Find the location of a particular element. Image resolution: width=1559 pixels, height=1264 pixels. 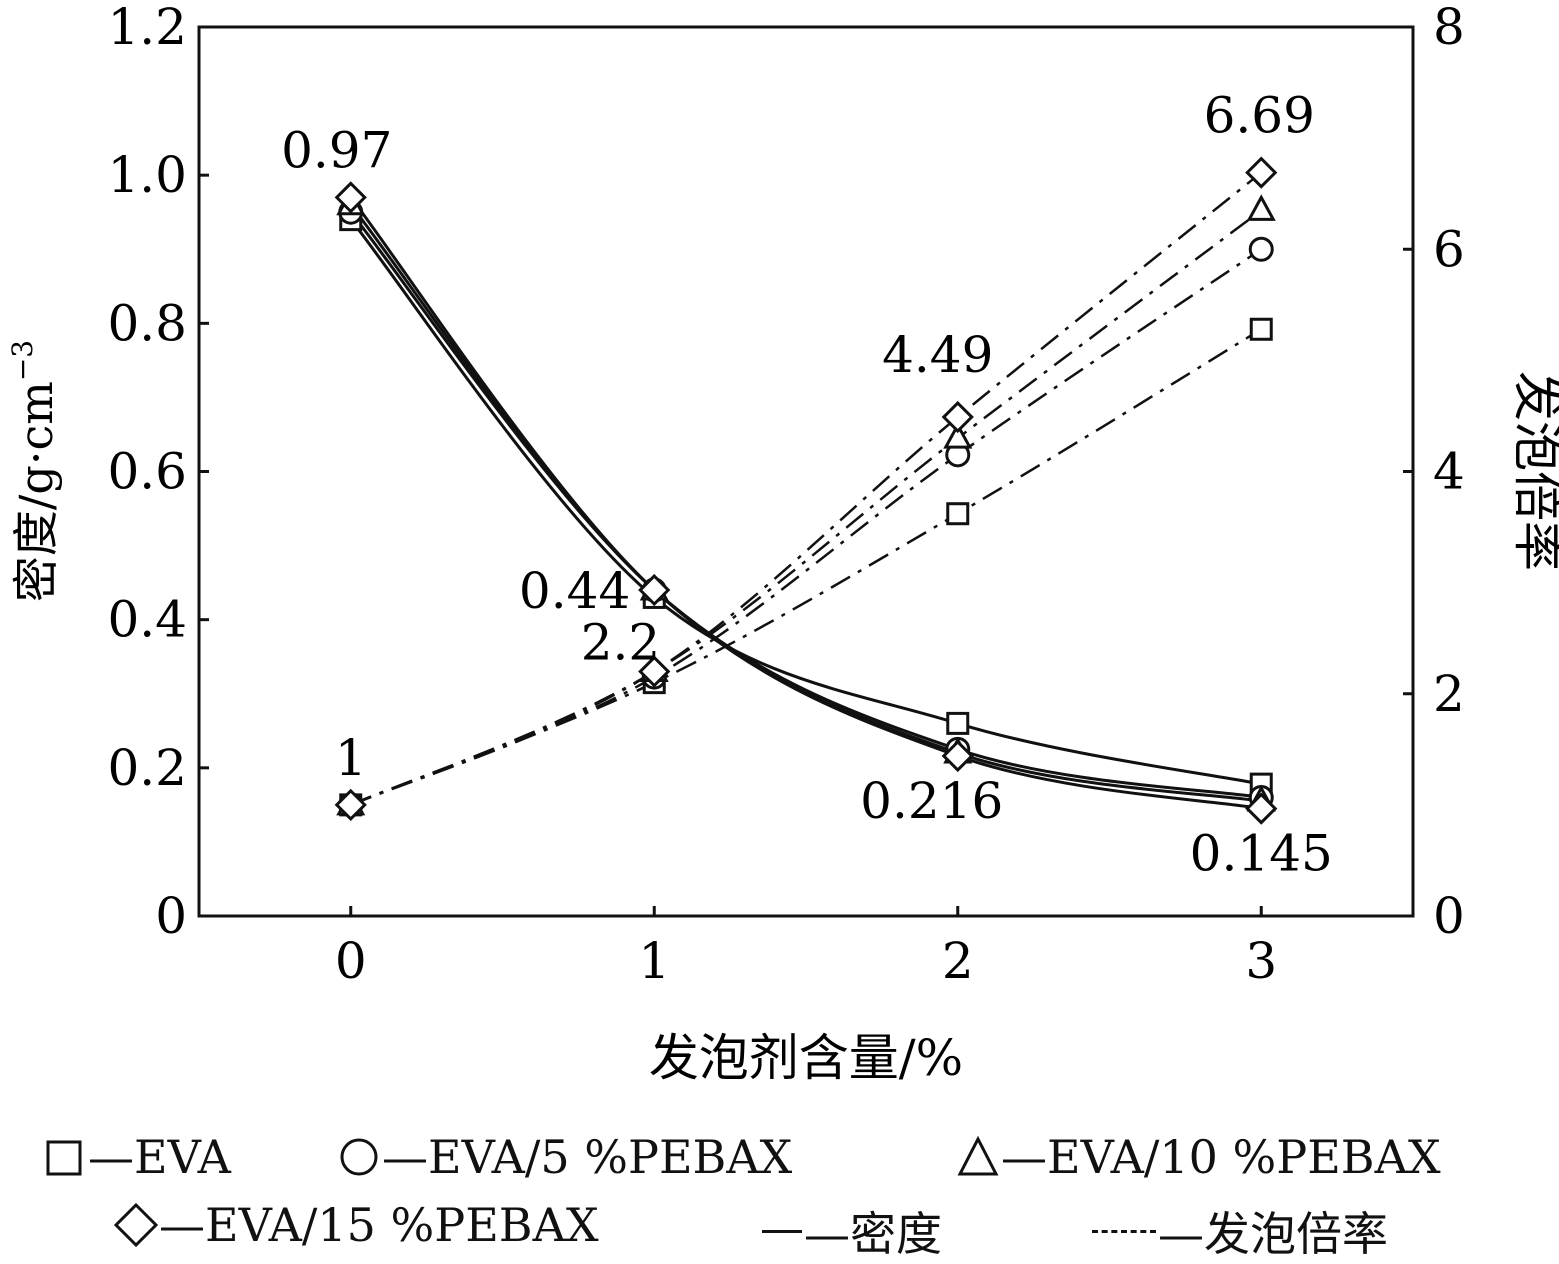

data-label-2: 0.216 is located at coordinates (931, 801).